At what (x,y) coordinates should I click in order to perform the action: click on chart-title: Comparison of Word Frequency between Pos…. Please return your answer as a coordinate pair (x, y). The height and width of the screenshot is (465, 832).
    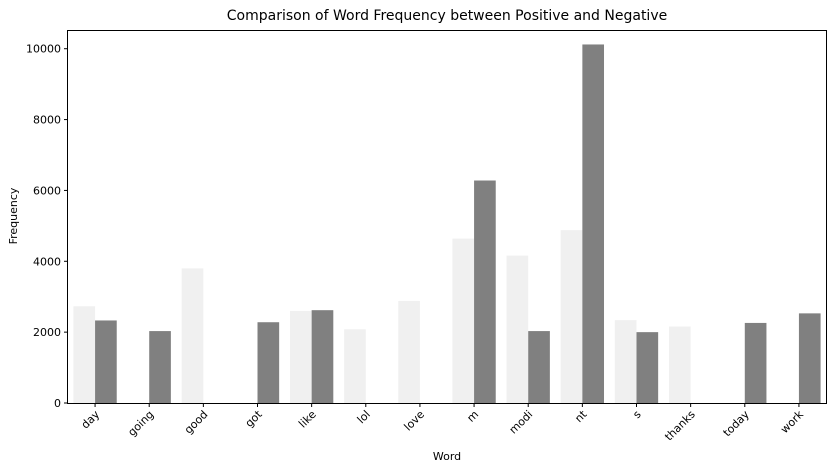
    Looking at the image, I should click on (447, 16).